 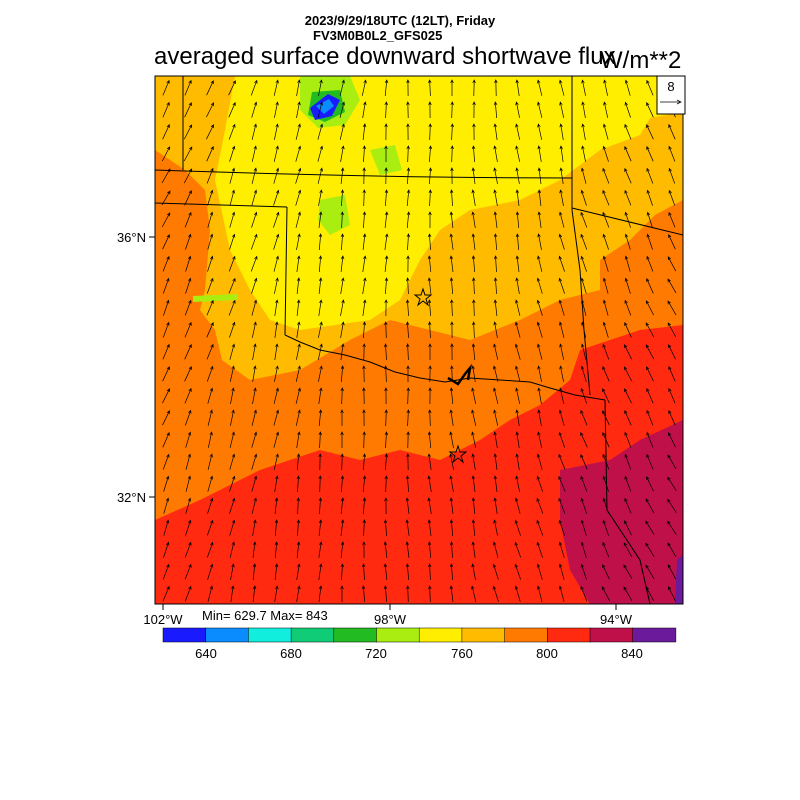 What do you see at coordinates (390, 619) in the screenshot?
I see `lon-label-98w: 98°W` at bounding box center [390, 619].